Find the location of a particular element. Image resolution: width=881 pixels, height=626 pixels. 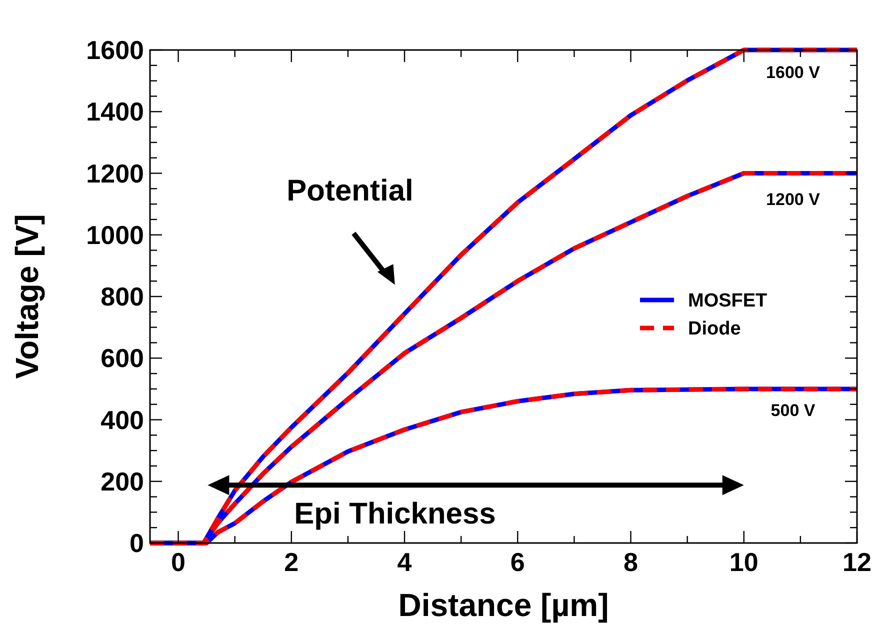

y-tick-label: 800 is located at coordinates (122, 297).